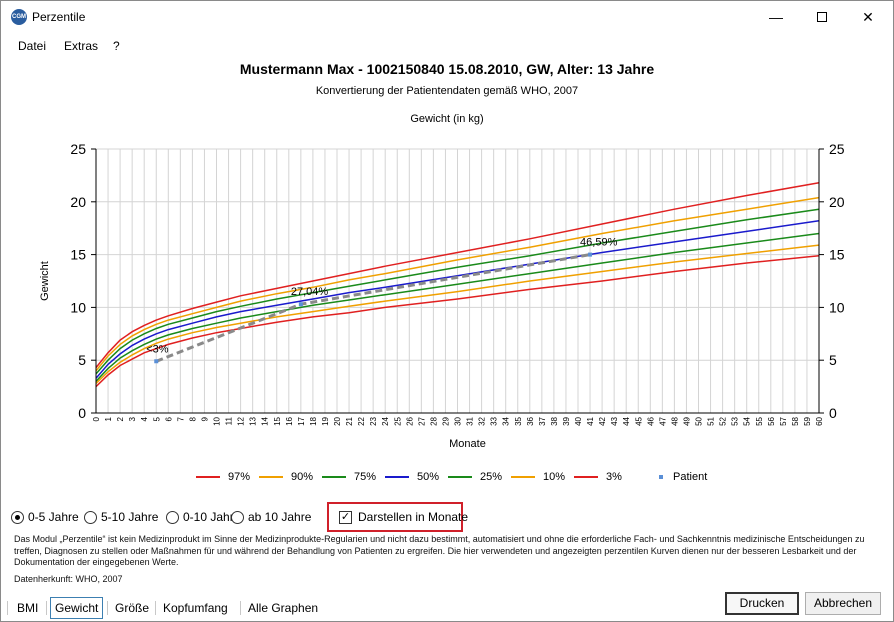  Describe the element at coordinates (447, 17) in the screenshot. I see `title-bar: CGM Perzentile — ✕` at that location.